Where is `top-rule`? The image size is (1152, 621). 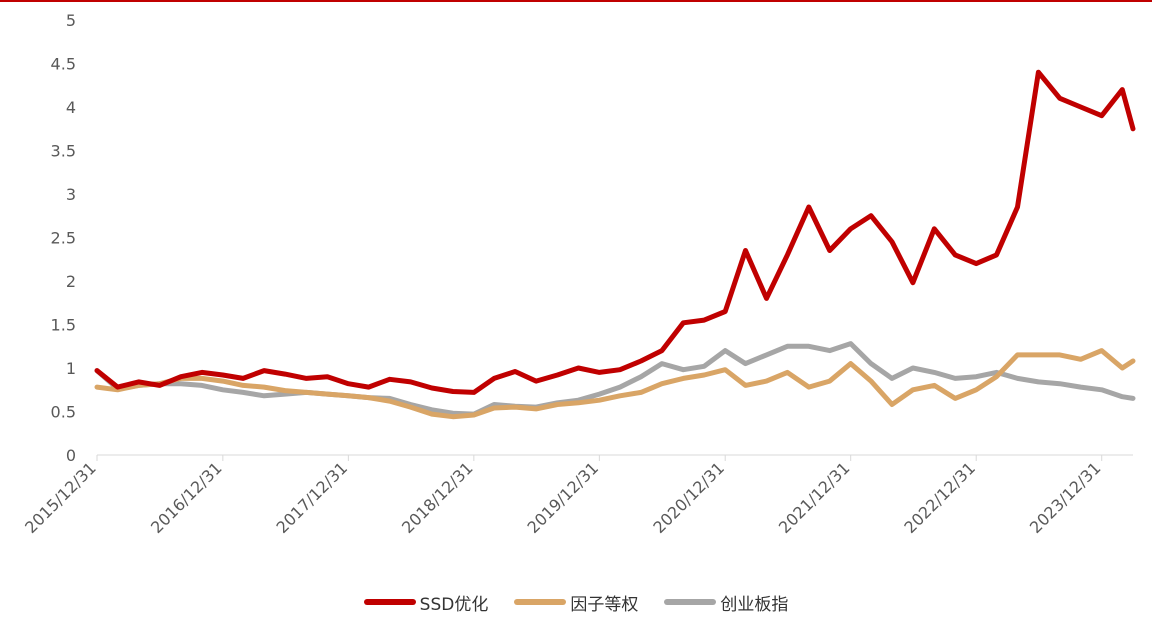
top-rule is located at coordinates (576, 1).